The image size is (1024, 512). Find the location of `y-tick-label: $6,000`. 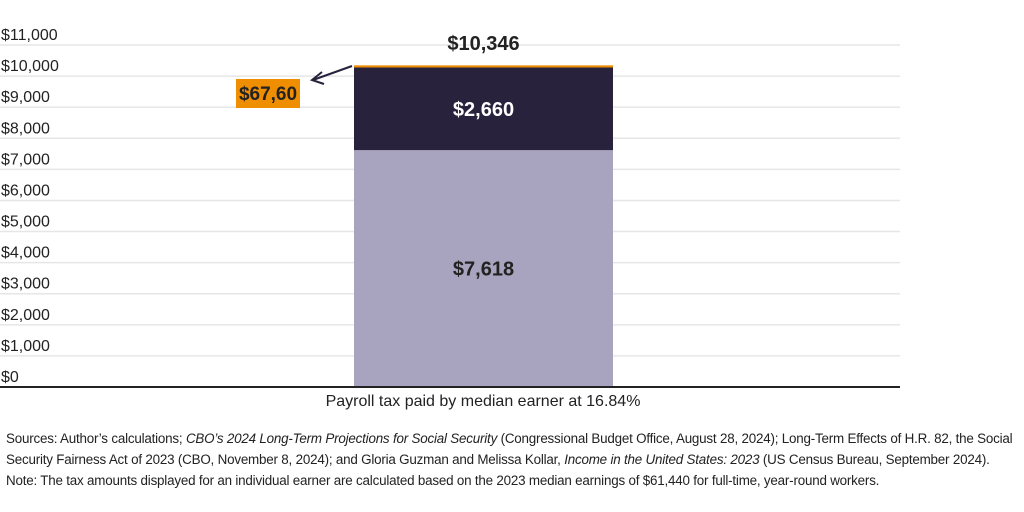

y-tick-label: $6,000 is located at coordinates (25, 190).